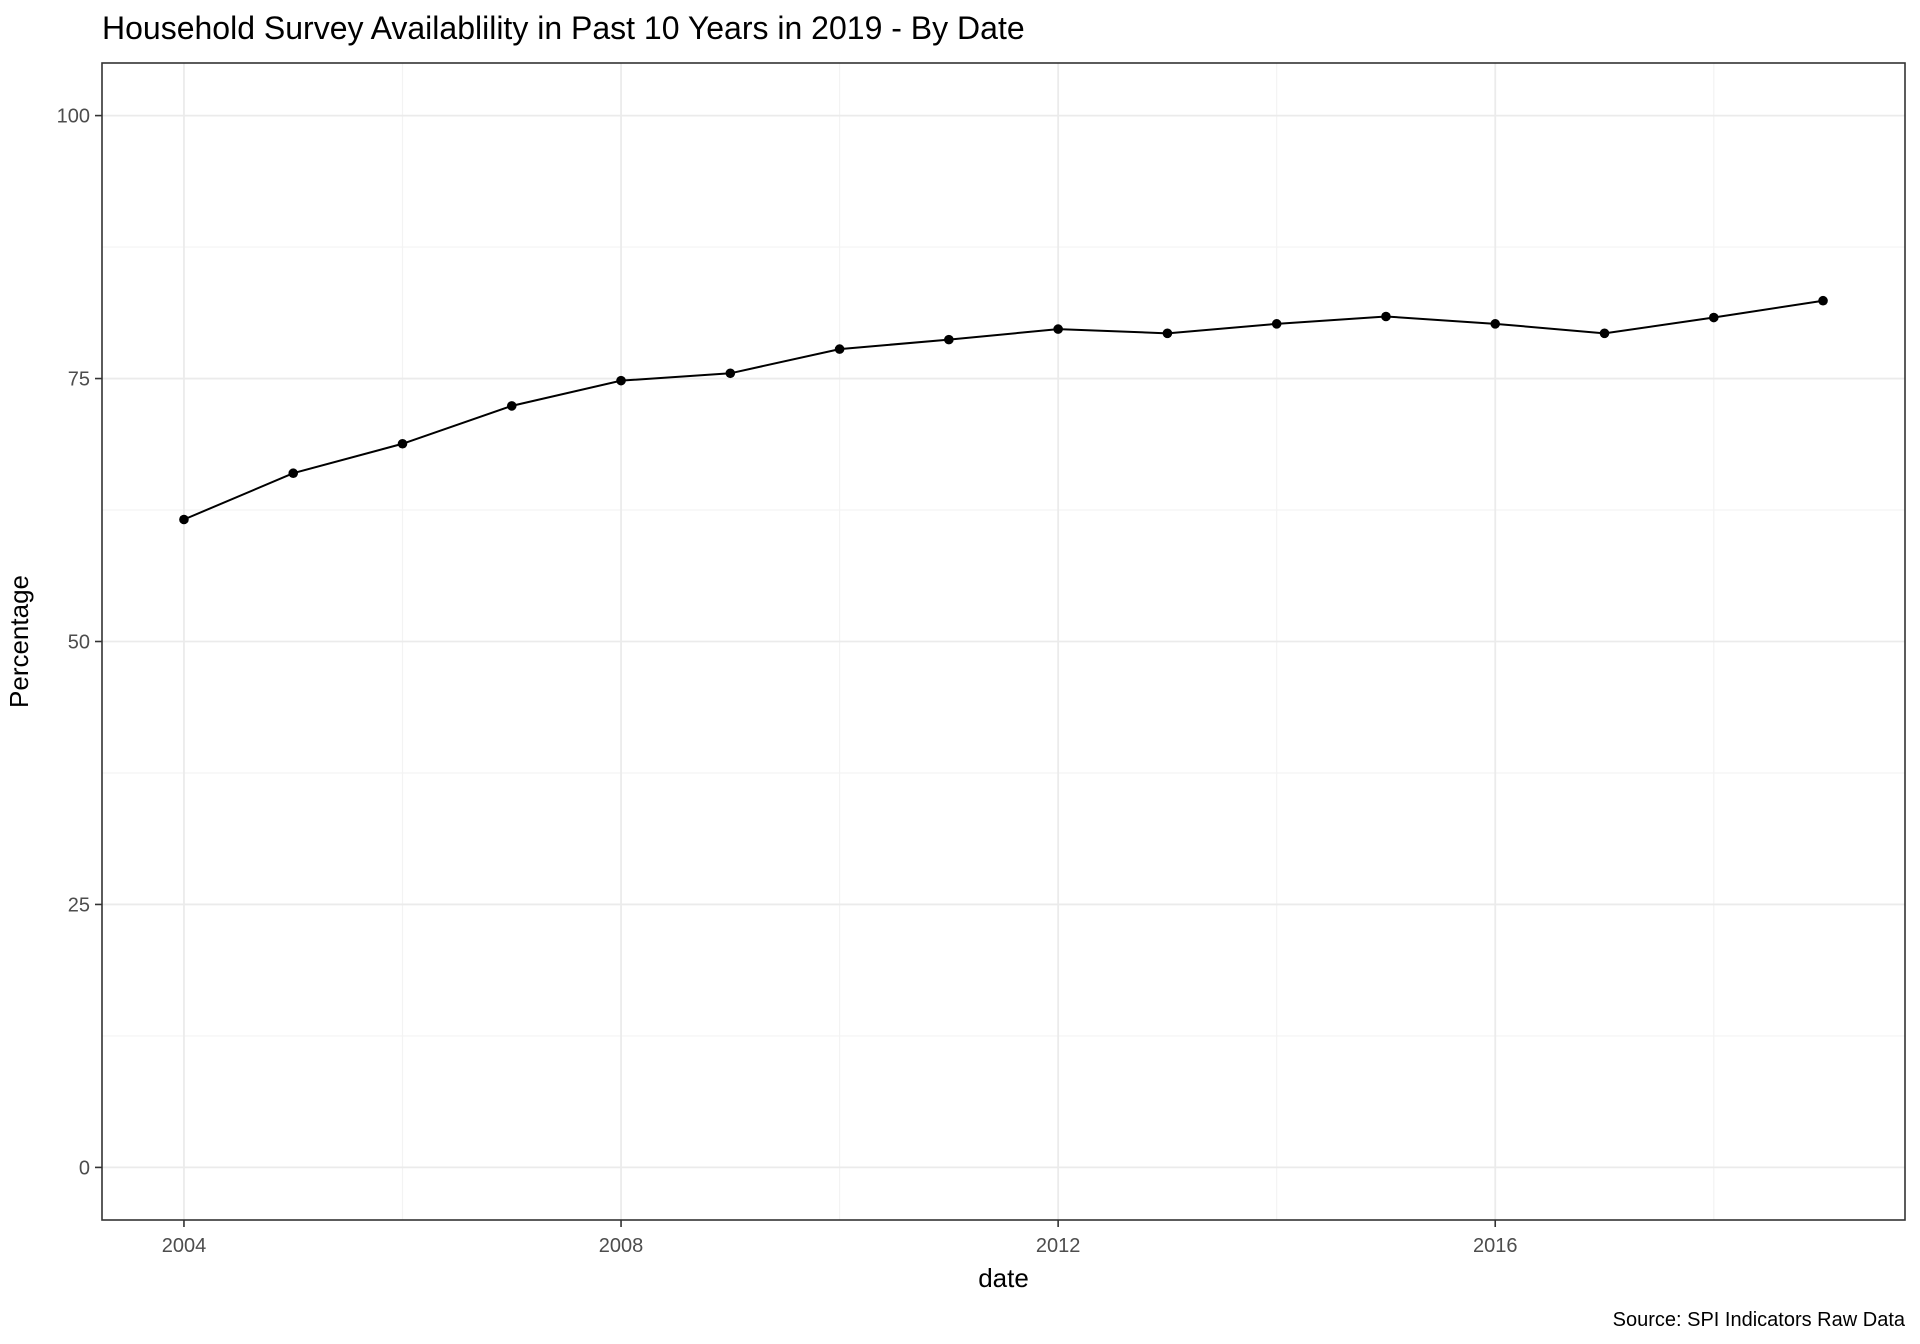  What do you see at coordinates (184, 1246) in the screenshot?
I see `x-tick-label: 2004` at bounding box center [184, 1246].